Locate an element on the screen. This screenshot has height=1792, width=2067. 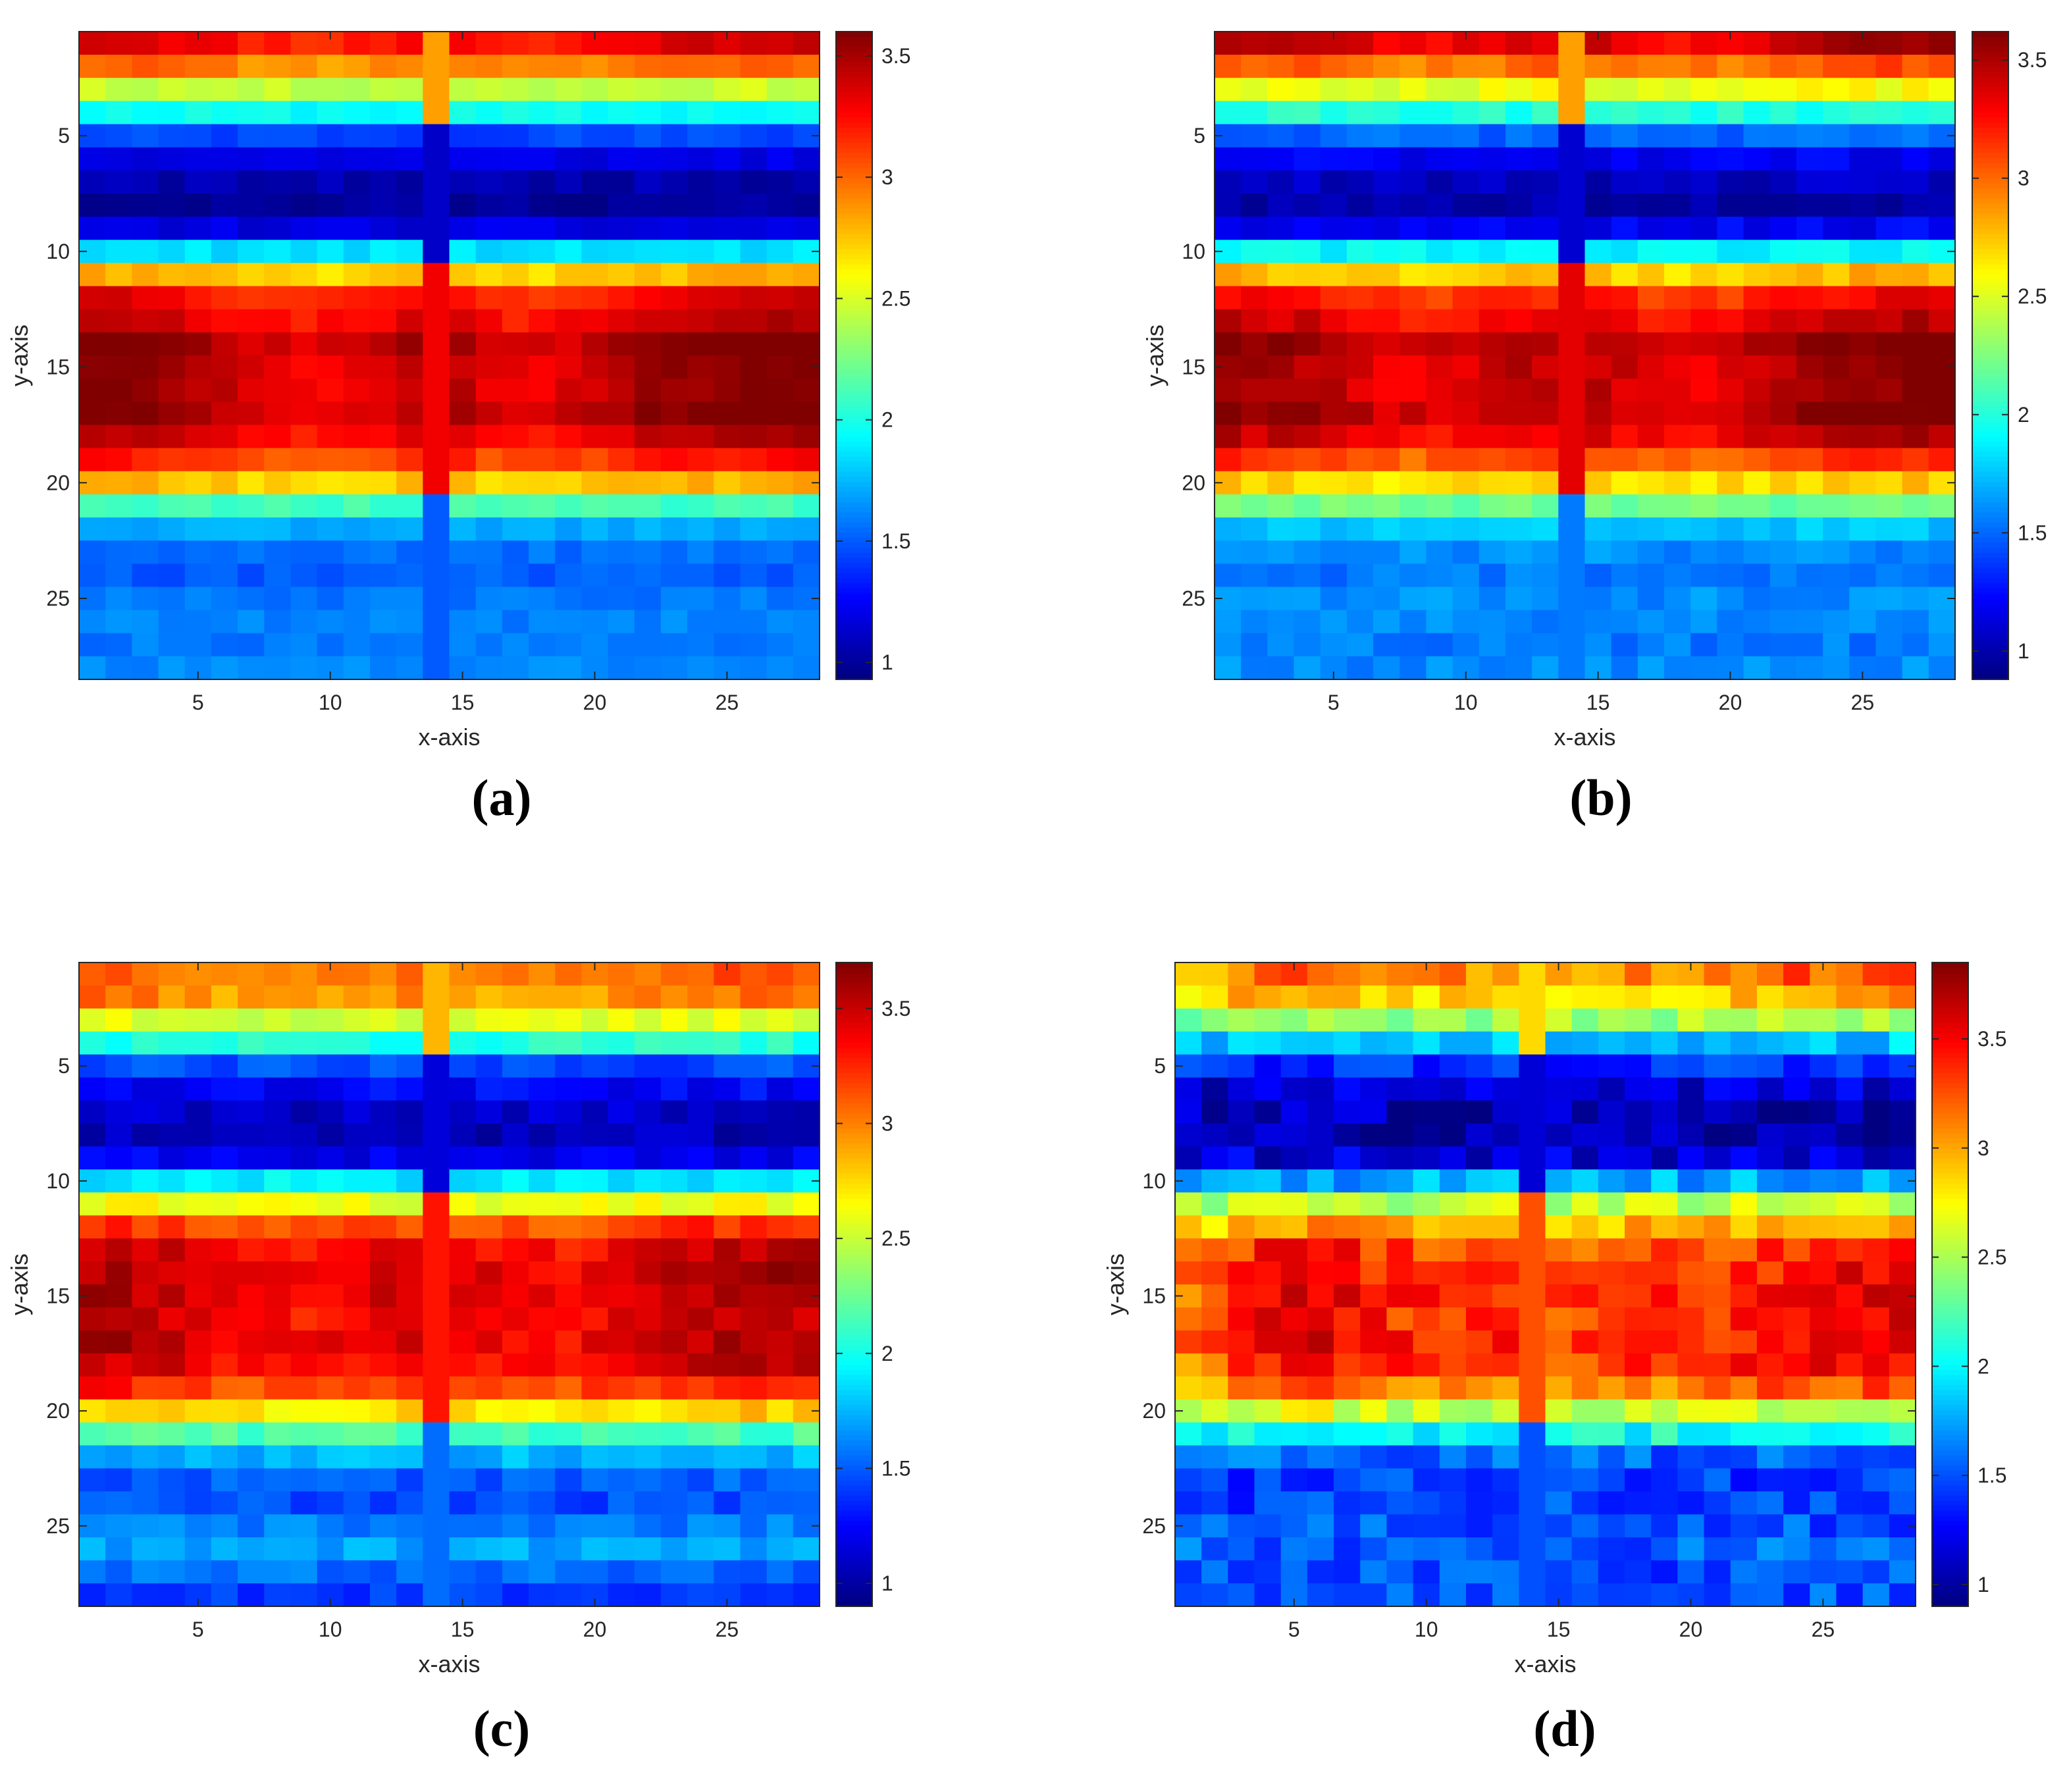
x-axis-label: x-axis is located at coordinates (449, 1664).